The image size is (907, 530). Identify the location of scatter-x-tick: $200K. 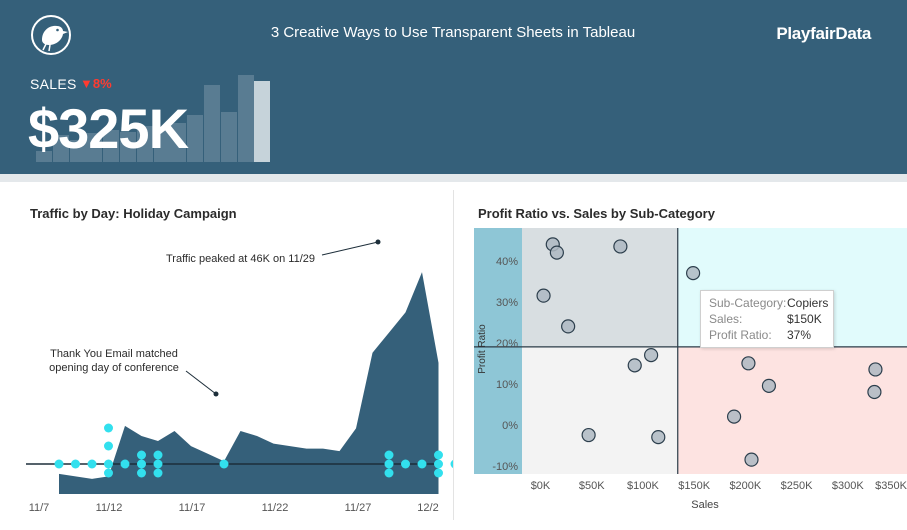
(745, 486).